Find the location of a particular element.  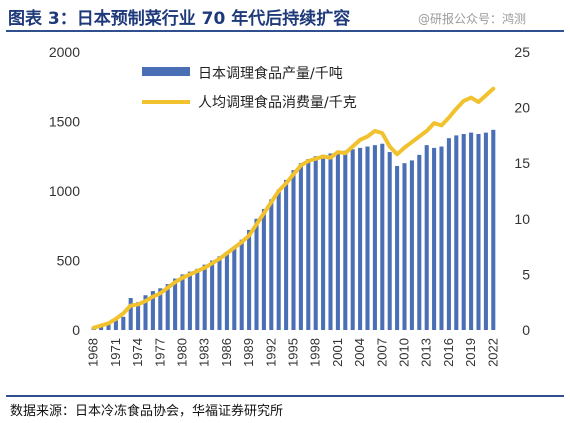

x-tick-label: 2013 is located at coordinates (426, 352).